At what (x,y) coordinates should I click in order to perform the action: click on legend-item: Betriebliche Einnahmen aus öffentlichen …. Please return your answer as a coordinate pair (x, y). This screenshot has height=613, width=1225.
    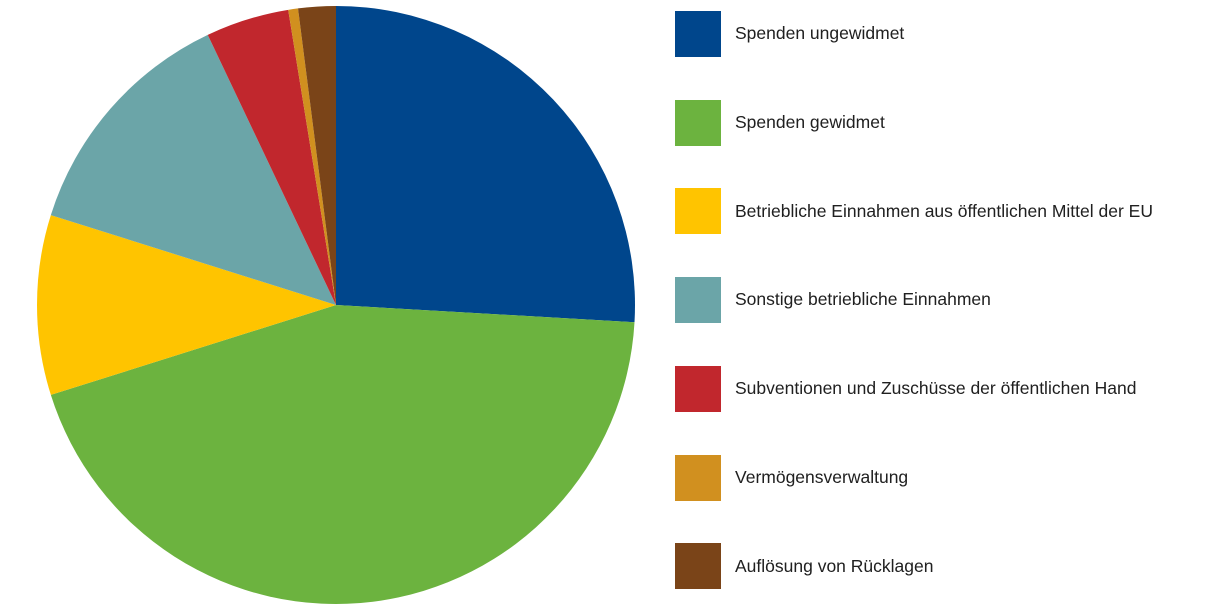
    Looking at the image, I should click on (914, 211).